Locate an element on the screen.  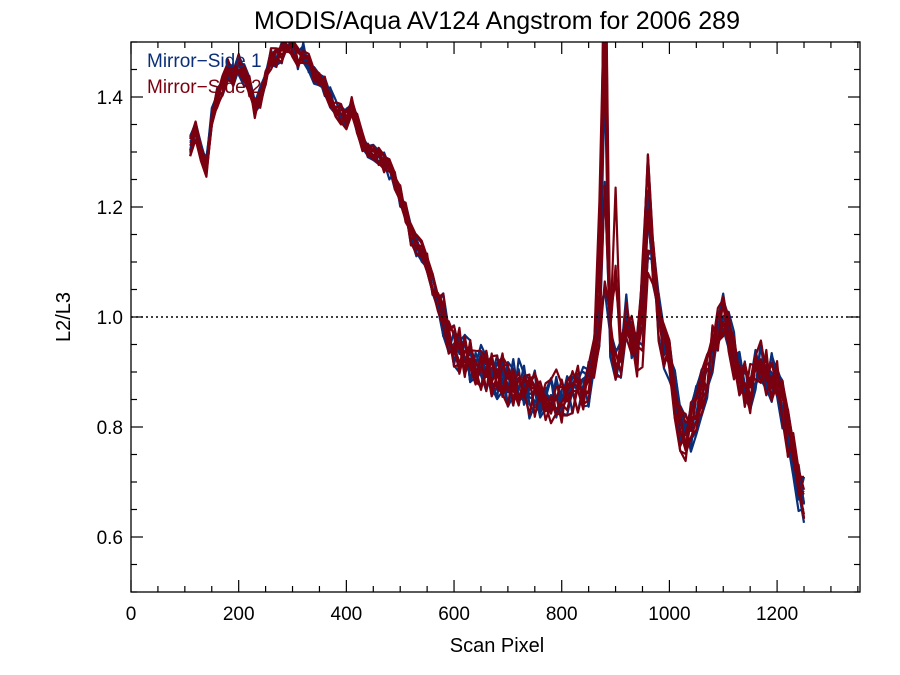
legend-entry-1: Mirror−Side 1 is located at coordinates (204, 61).